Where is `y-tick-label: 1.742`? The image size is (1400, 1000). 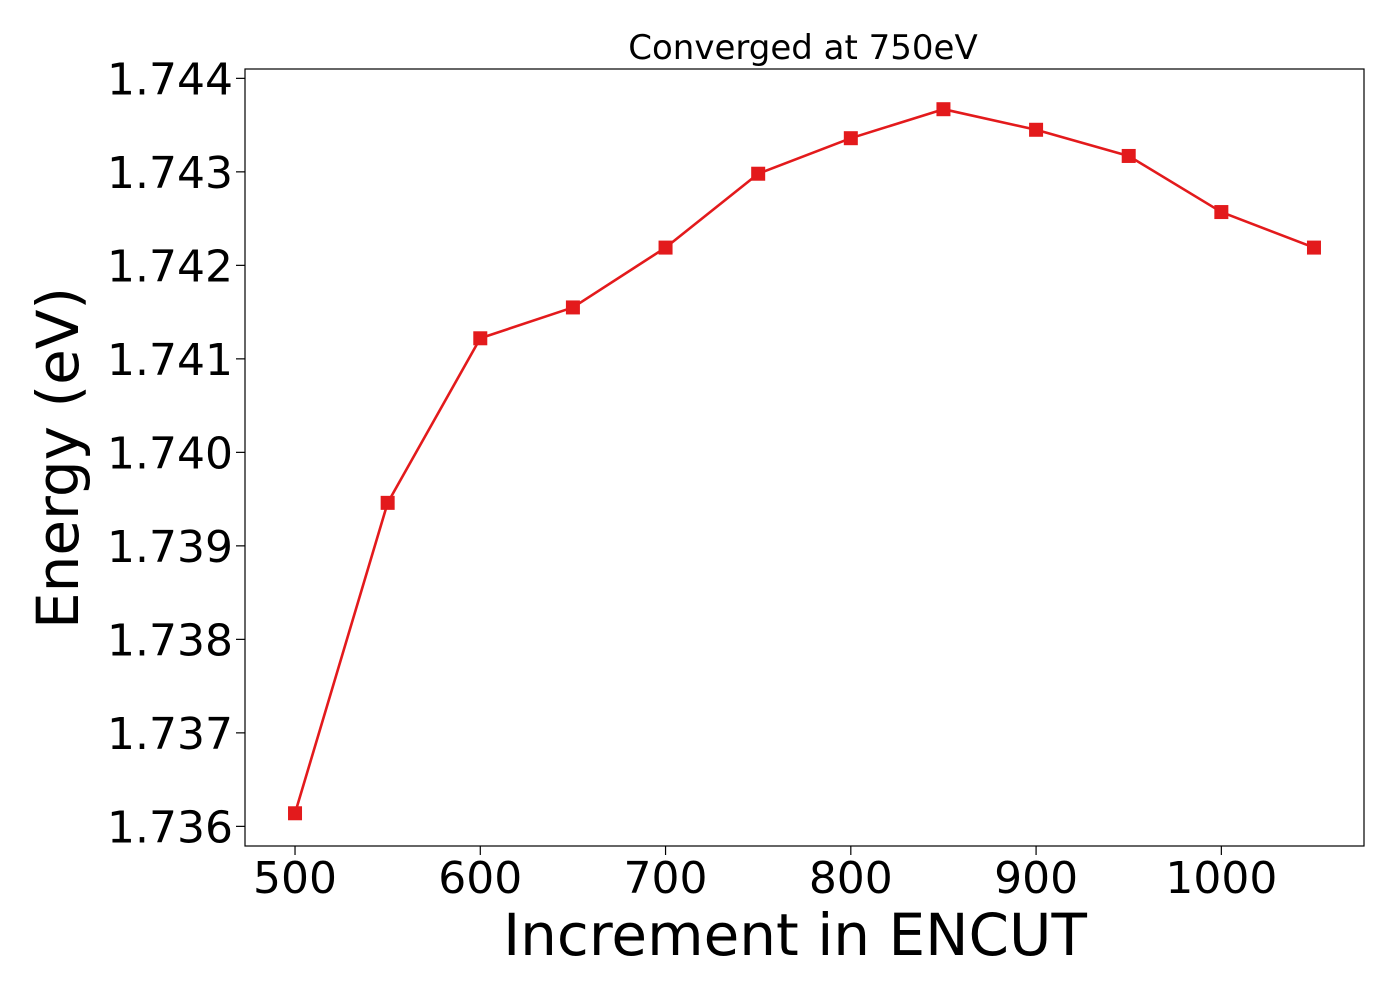
y-tick-label: 1.742 is located at coordinates (170, 266).